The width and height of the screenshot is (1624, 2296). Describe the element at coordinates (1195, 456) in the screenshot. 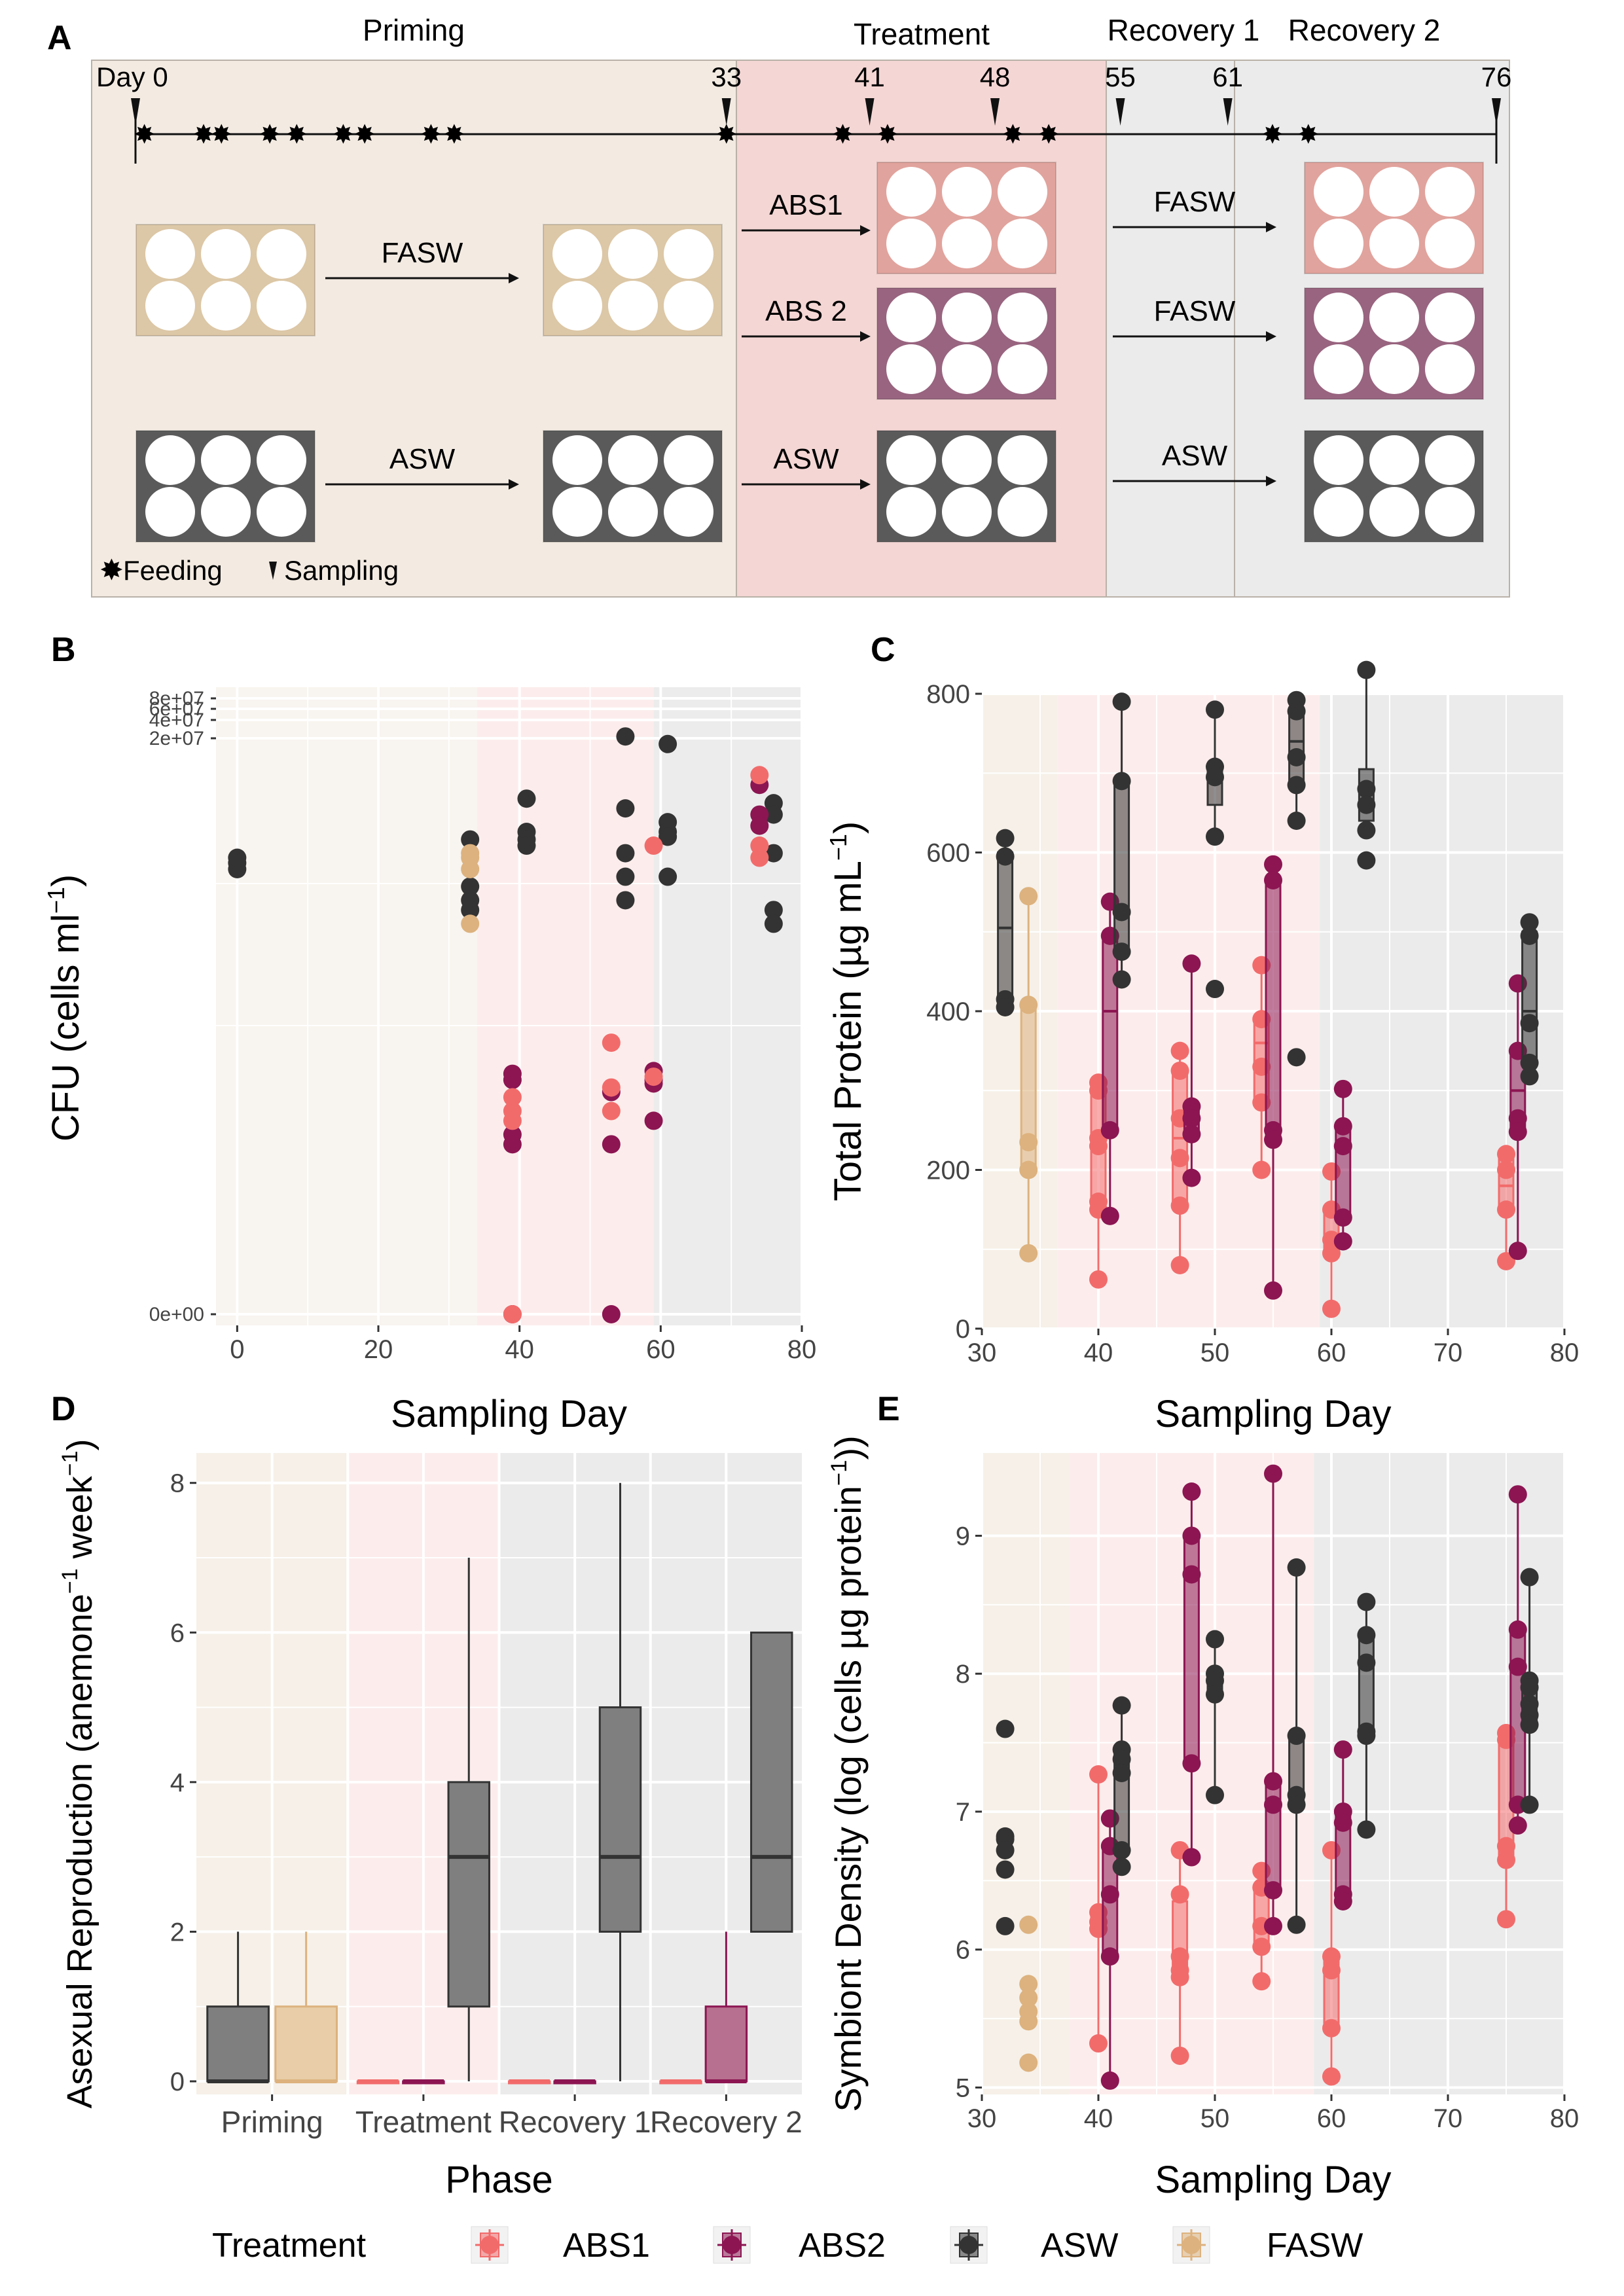

I see `arrow-asw-recovery-label: ASW` at that location.